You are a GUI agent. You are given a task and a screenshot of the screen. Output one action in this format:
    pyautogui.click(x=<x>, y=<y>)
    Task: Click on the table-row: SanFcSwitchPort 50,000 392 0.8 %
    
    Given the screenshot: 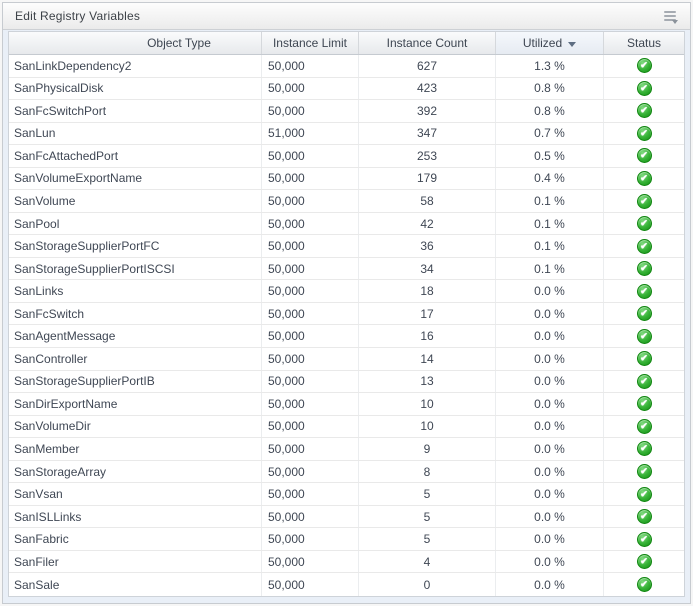 What is the action you would take?
    pyautogui.click(x=346, y=111)
    